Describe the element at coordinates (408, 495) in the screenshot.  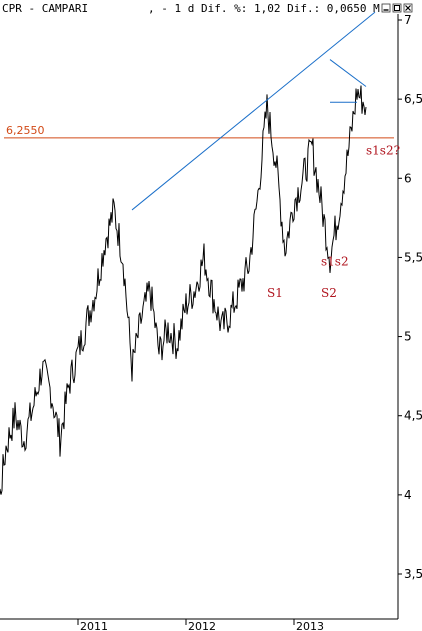
I see `y-tick-label: 4` at that location.